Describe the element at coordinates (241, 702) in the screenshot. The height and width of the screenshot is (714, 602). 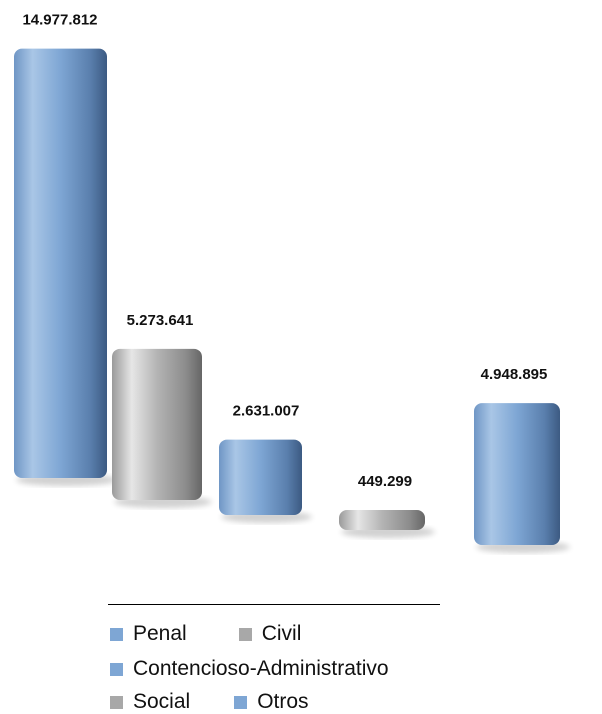
I see `legend-swatch-otros` at that location.